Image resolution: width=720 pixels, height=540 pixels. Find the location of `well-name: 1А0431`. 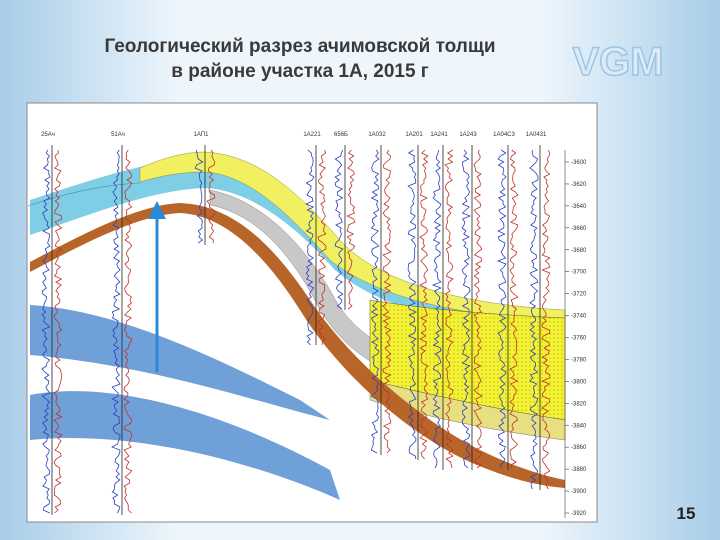

well-name: 1А0431 is located at coordinates (536, 135).